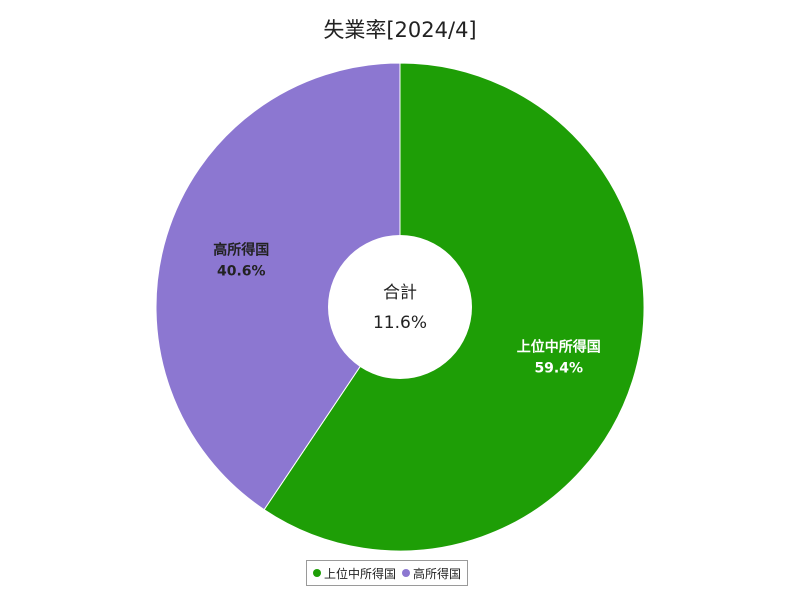  Describe the element at coordinates (241, 250) in the screenshot. I see `slice-label-high-income: 高所得国` at that location.